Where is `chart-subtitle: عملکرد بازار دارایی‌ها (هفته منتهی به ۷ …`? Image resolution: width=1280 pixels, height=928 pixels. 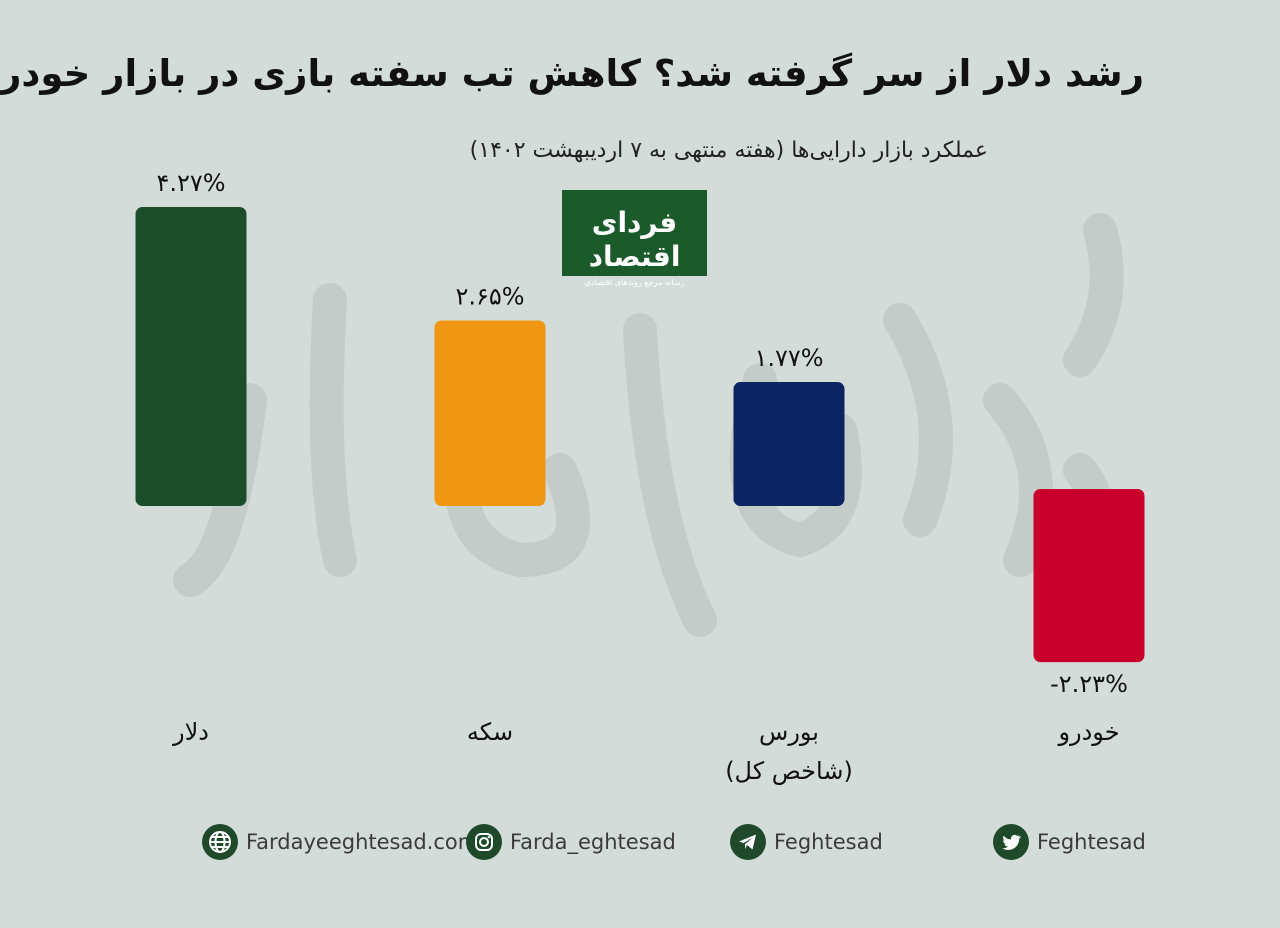
chart-subtitle: عملکرد بازار دارایی‌ها (هفته منتهی به ۷ … is located at coordinates (728, 150).